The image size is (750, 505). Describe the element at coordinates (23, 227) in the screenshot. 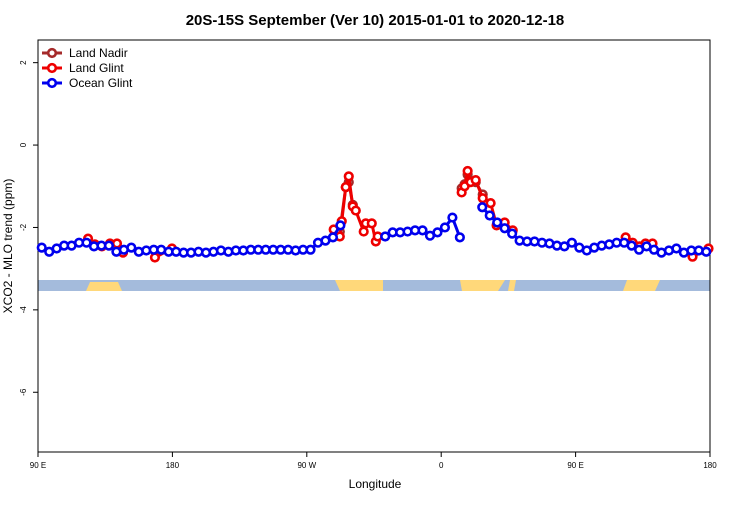

I see `y-tick-label: -2` at that location.